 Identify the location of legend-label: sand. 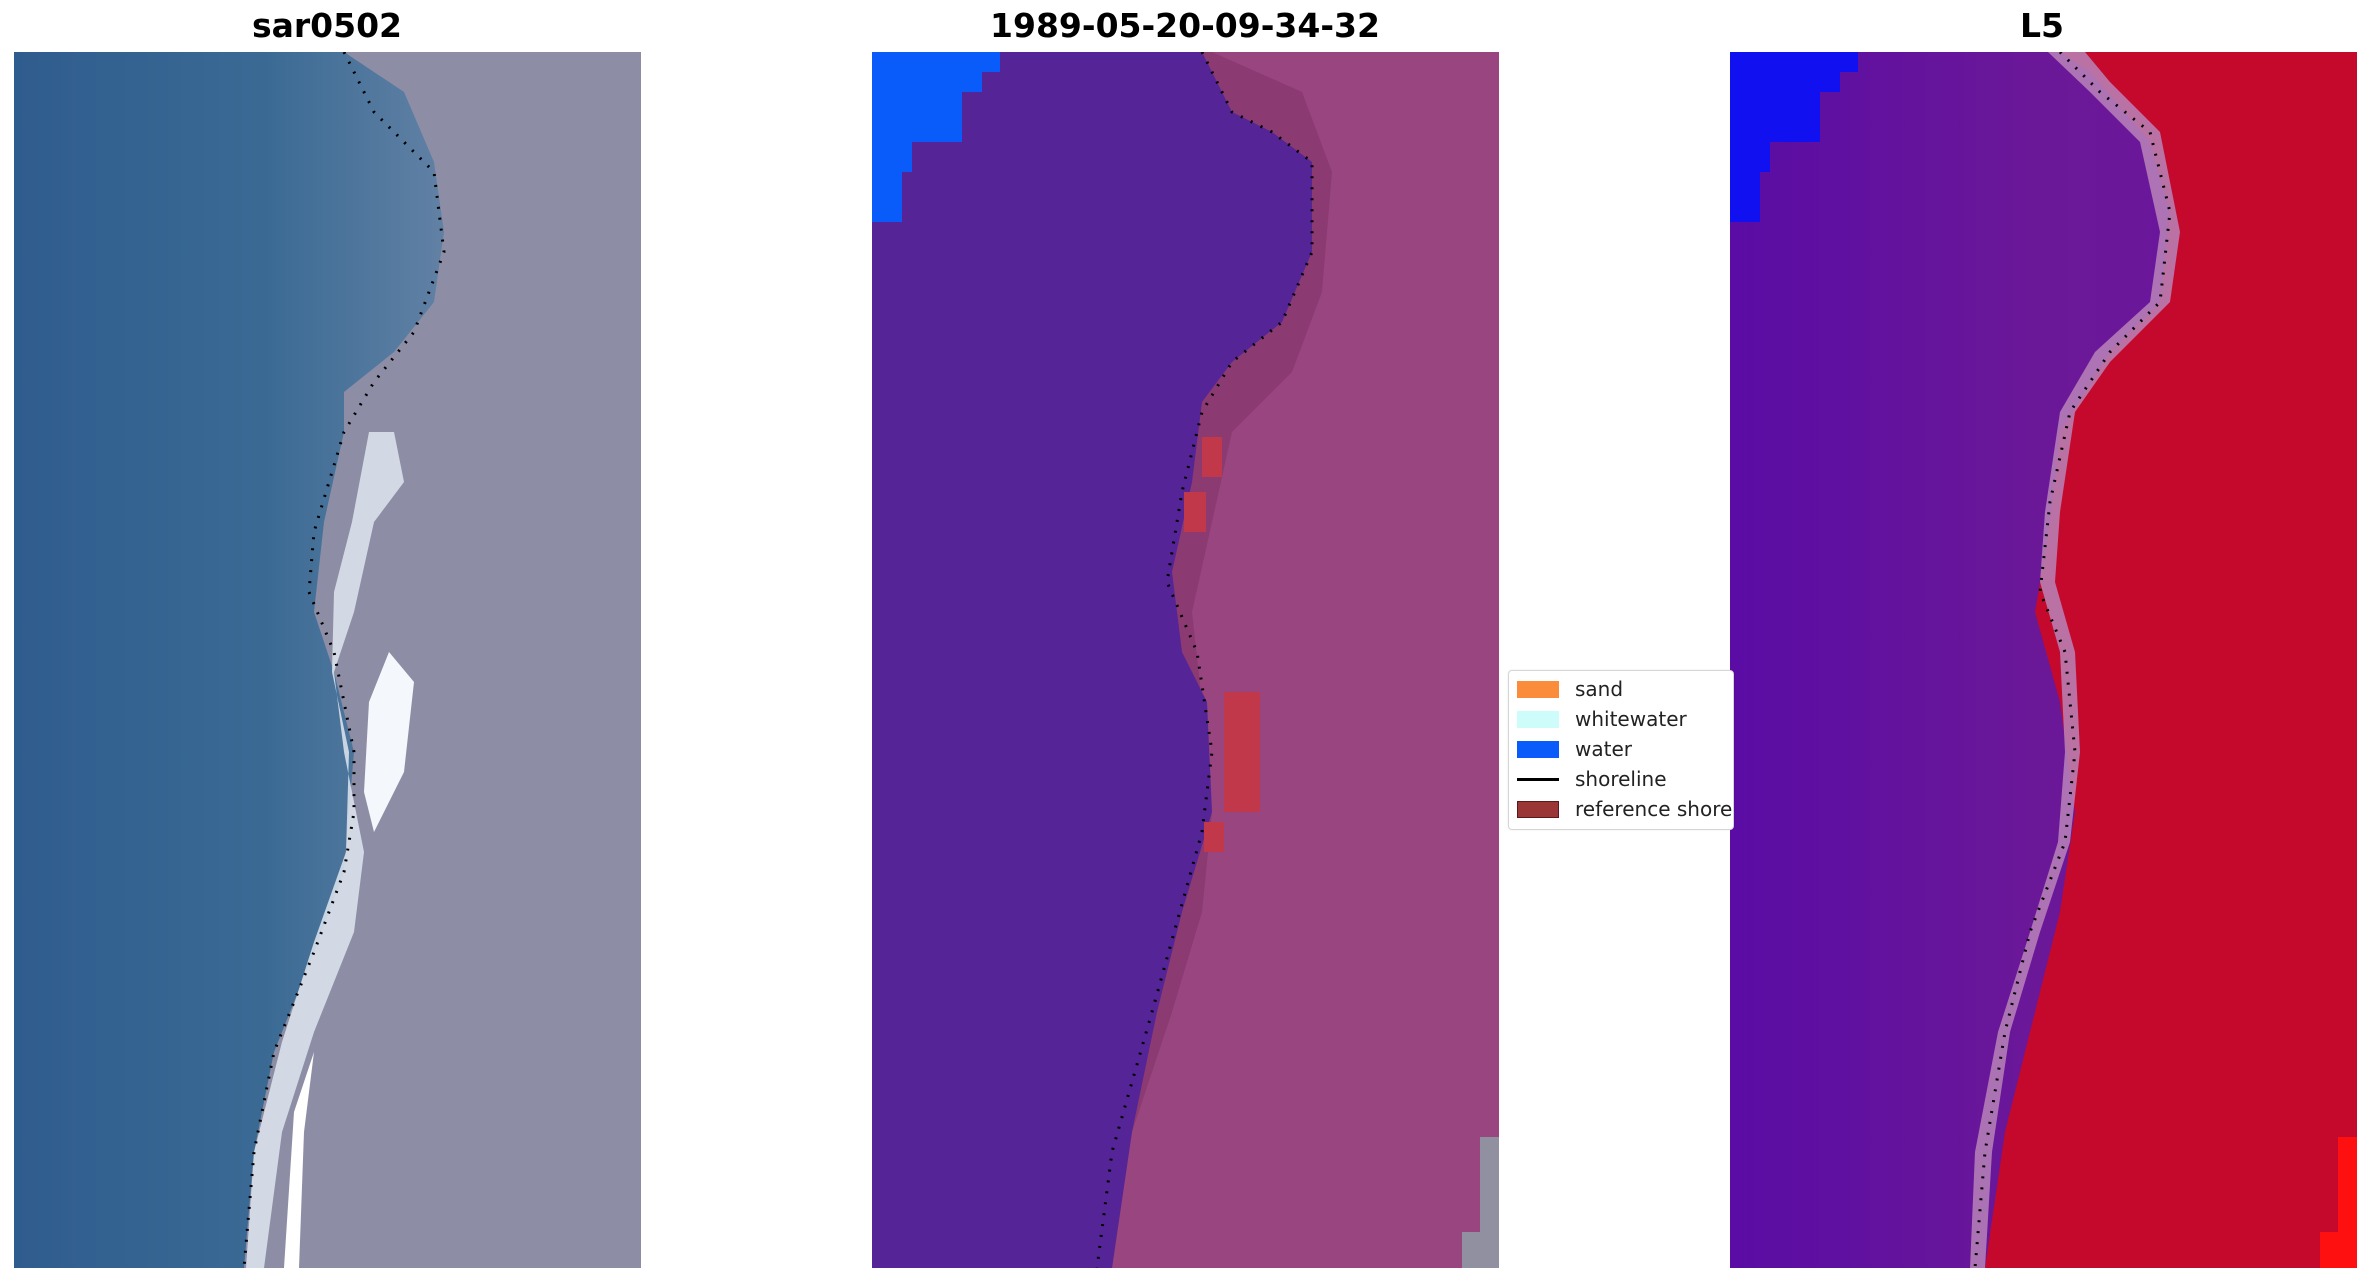
(1599, 689).